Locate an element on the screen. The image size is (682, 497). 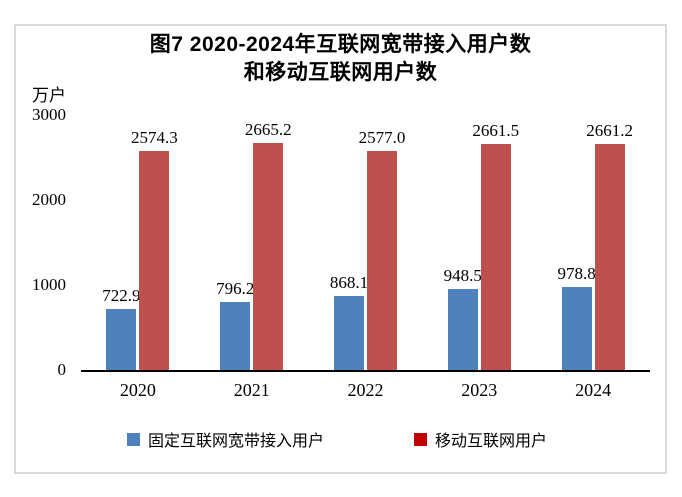
bar-fixed-broadband-users-2024: 978.8 is located at coordinates (576, 317).